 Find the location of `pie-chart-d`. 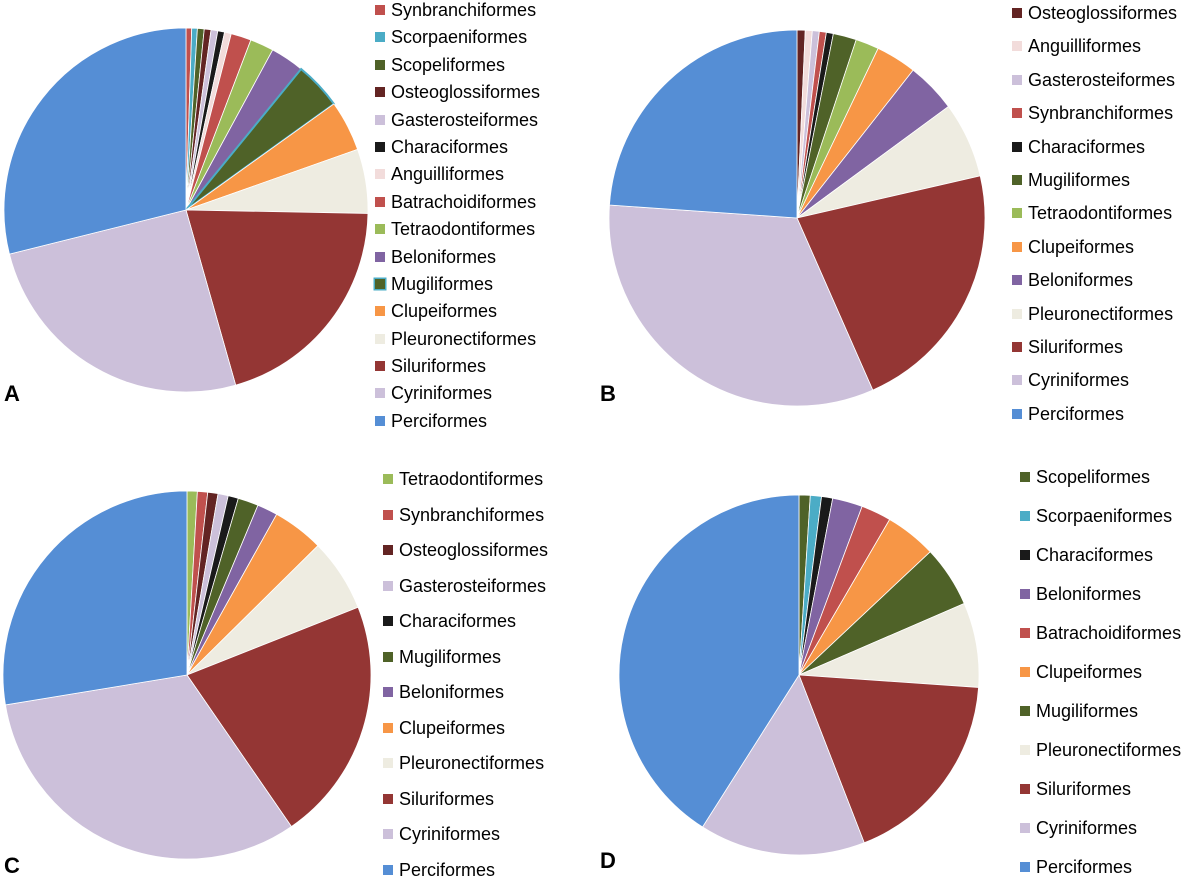

pie-chart-d is located at coordinates (799, 675).